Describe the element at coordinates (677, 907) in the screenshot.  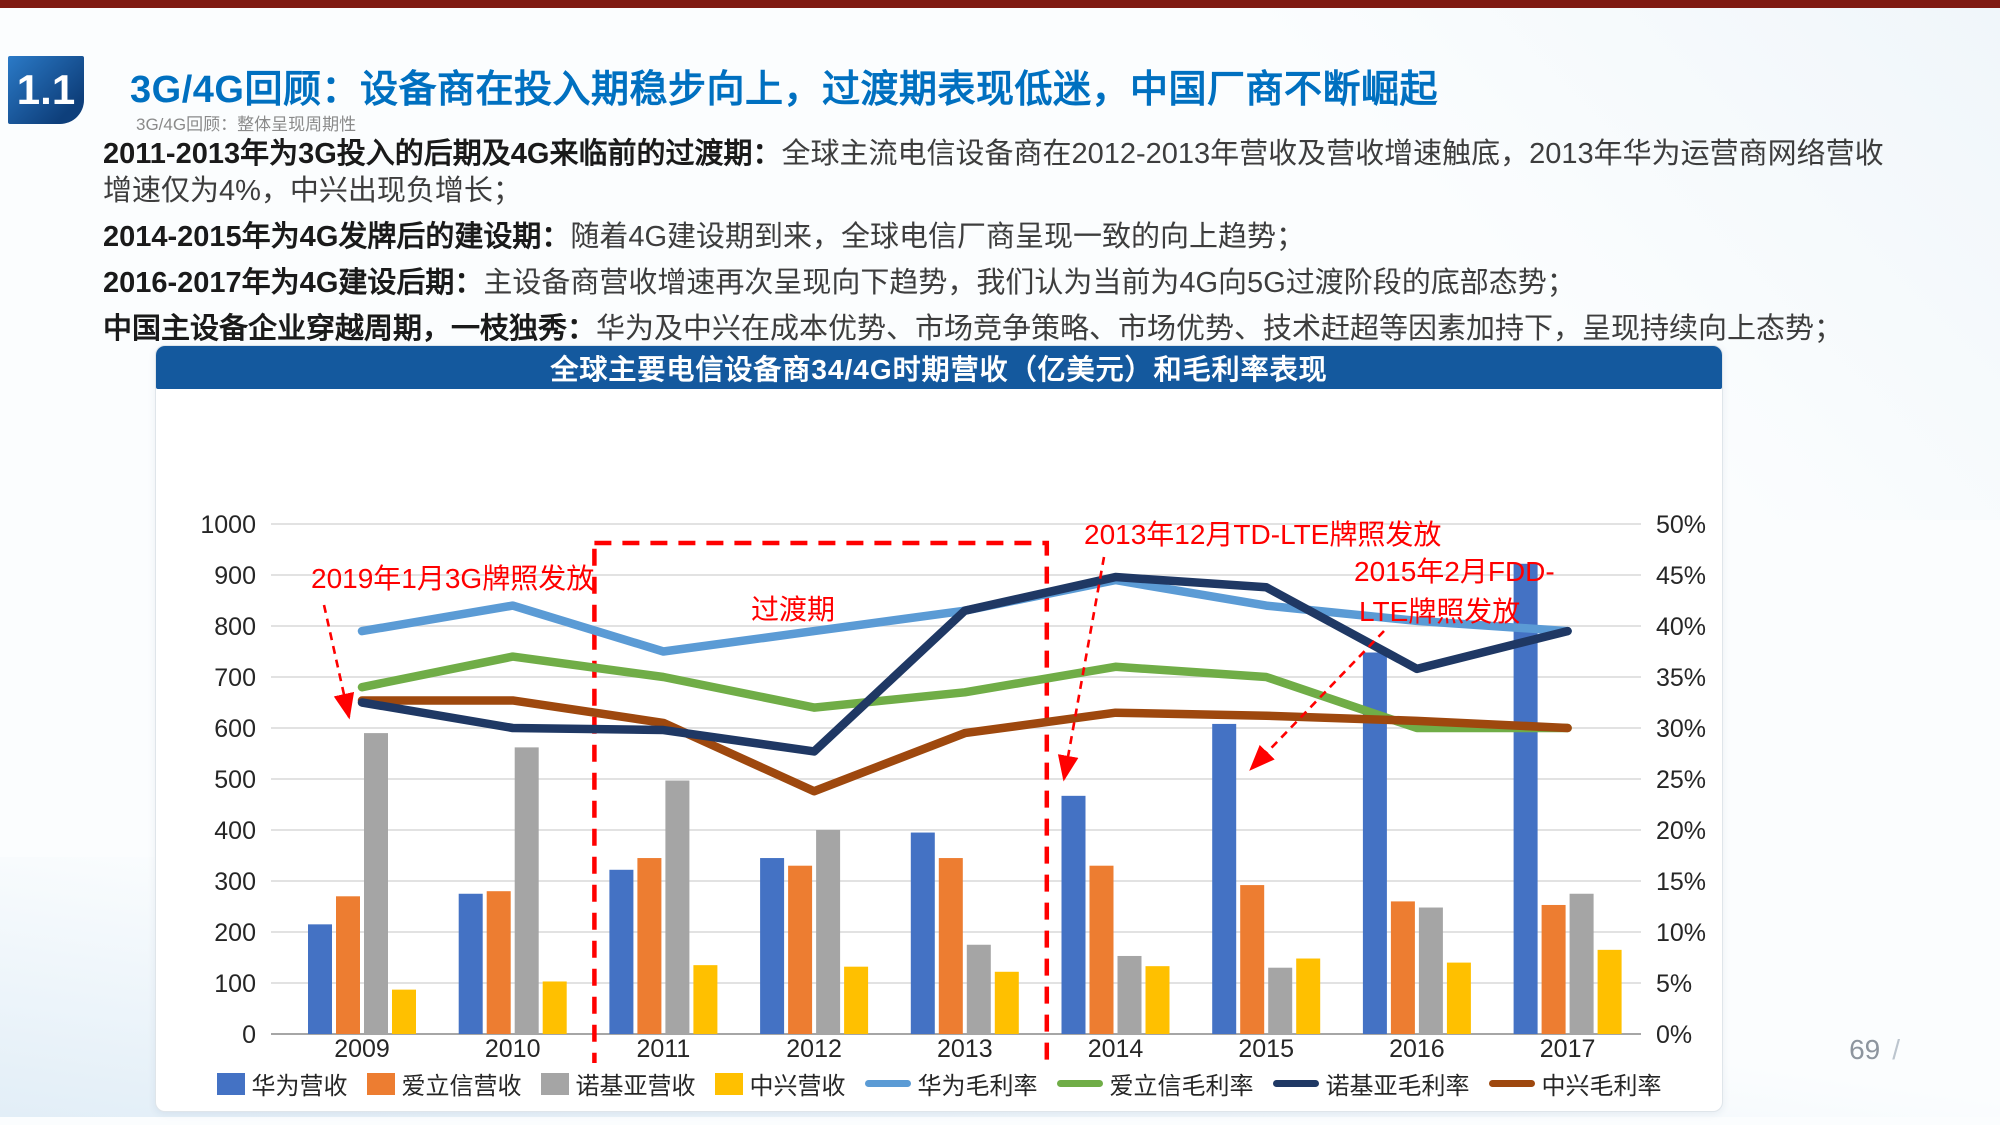
I see `bar-诺基亚营收-2011` at that location.